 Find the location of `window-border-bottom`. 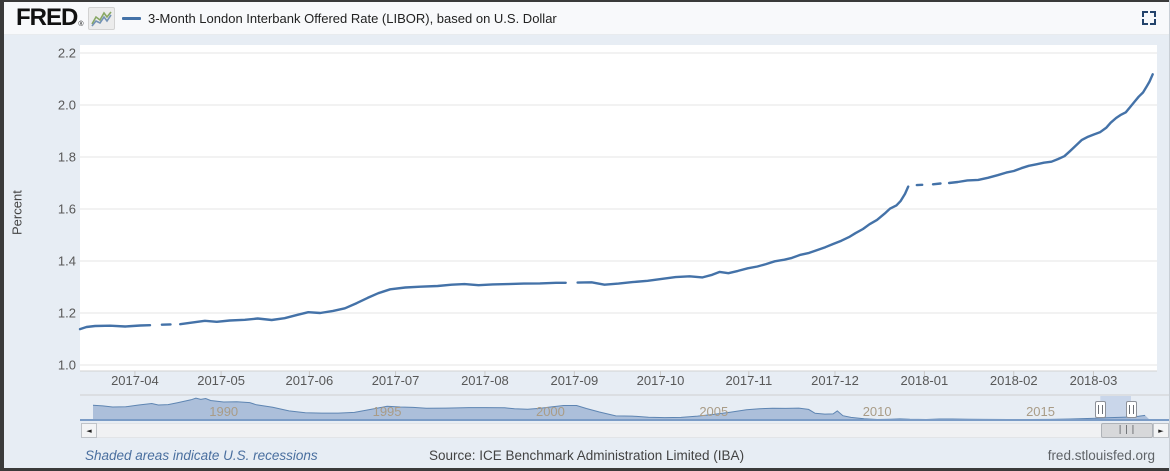

window-border-bottom is located at coordinates (585, 469).